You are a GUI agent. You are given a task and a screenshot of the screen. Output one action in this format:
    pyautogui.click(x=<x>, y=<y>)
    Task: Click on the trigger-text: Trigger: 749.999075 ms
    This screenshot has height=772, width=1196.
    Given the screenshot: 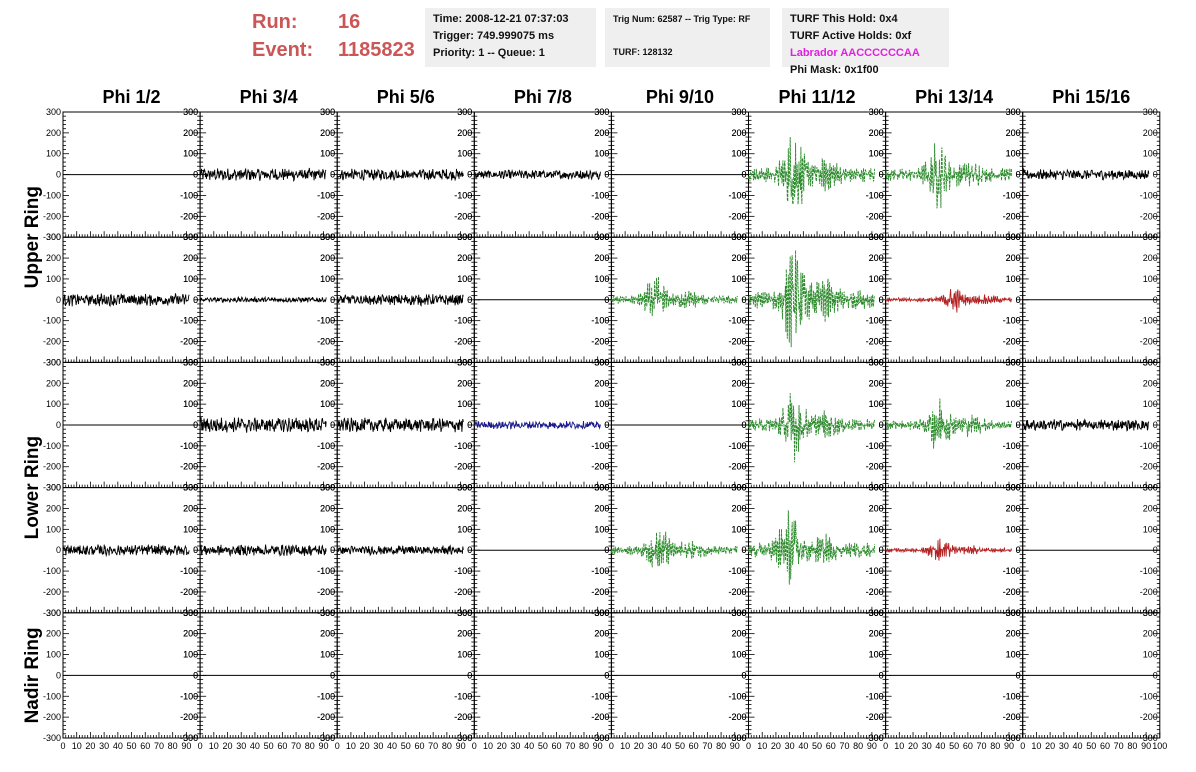 What is the action you would take?
    pyautogui.click(x=494, y=36)
    